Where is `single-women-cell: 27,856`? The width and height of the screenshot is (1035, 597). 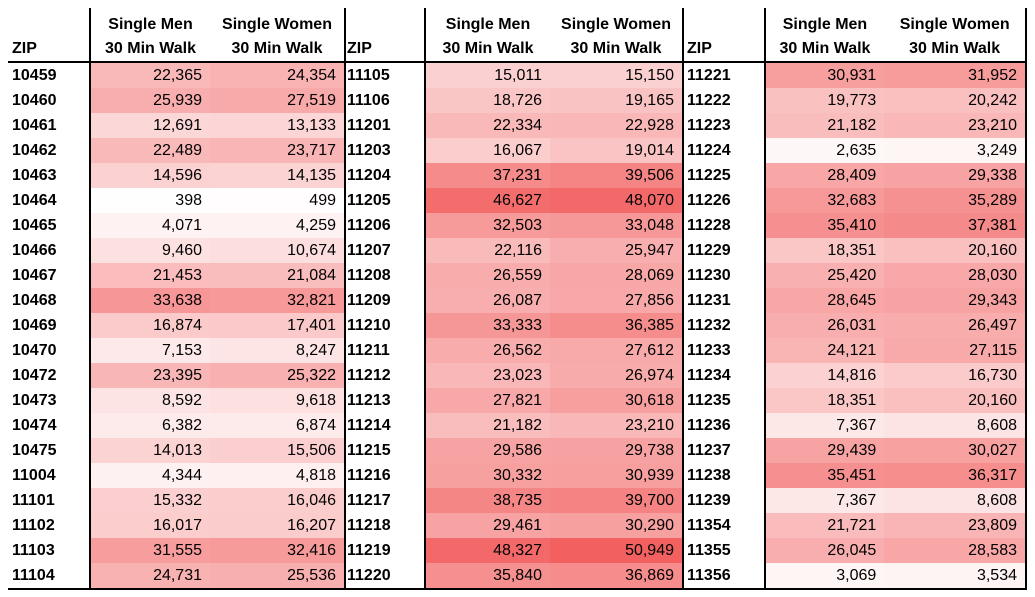
single-women-cell: 27,856 is located at coordinates (617, 300).